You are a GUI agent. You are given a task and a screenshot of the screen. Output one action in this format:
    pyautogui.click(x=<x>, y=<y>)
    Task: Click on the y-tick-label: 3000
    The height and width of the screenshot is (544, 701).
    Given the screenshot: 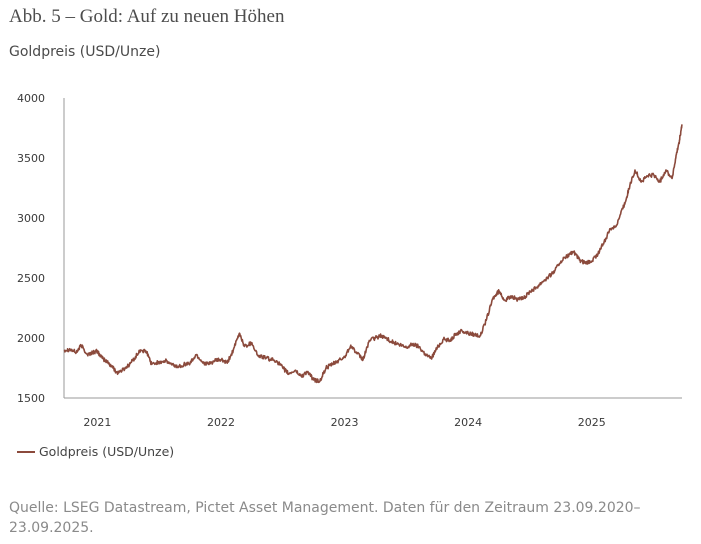 What is the action you would take?
    pyautogui.click(x=31, y=218)
    